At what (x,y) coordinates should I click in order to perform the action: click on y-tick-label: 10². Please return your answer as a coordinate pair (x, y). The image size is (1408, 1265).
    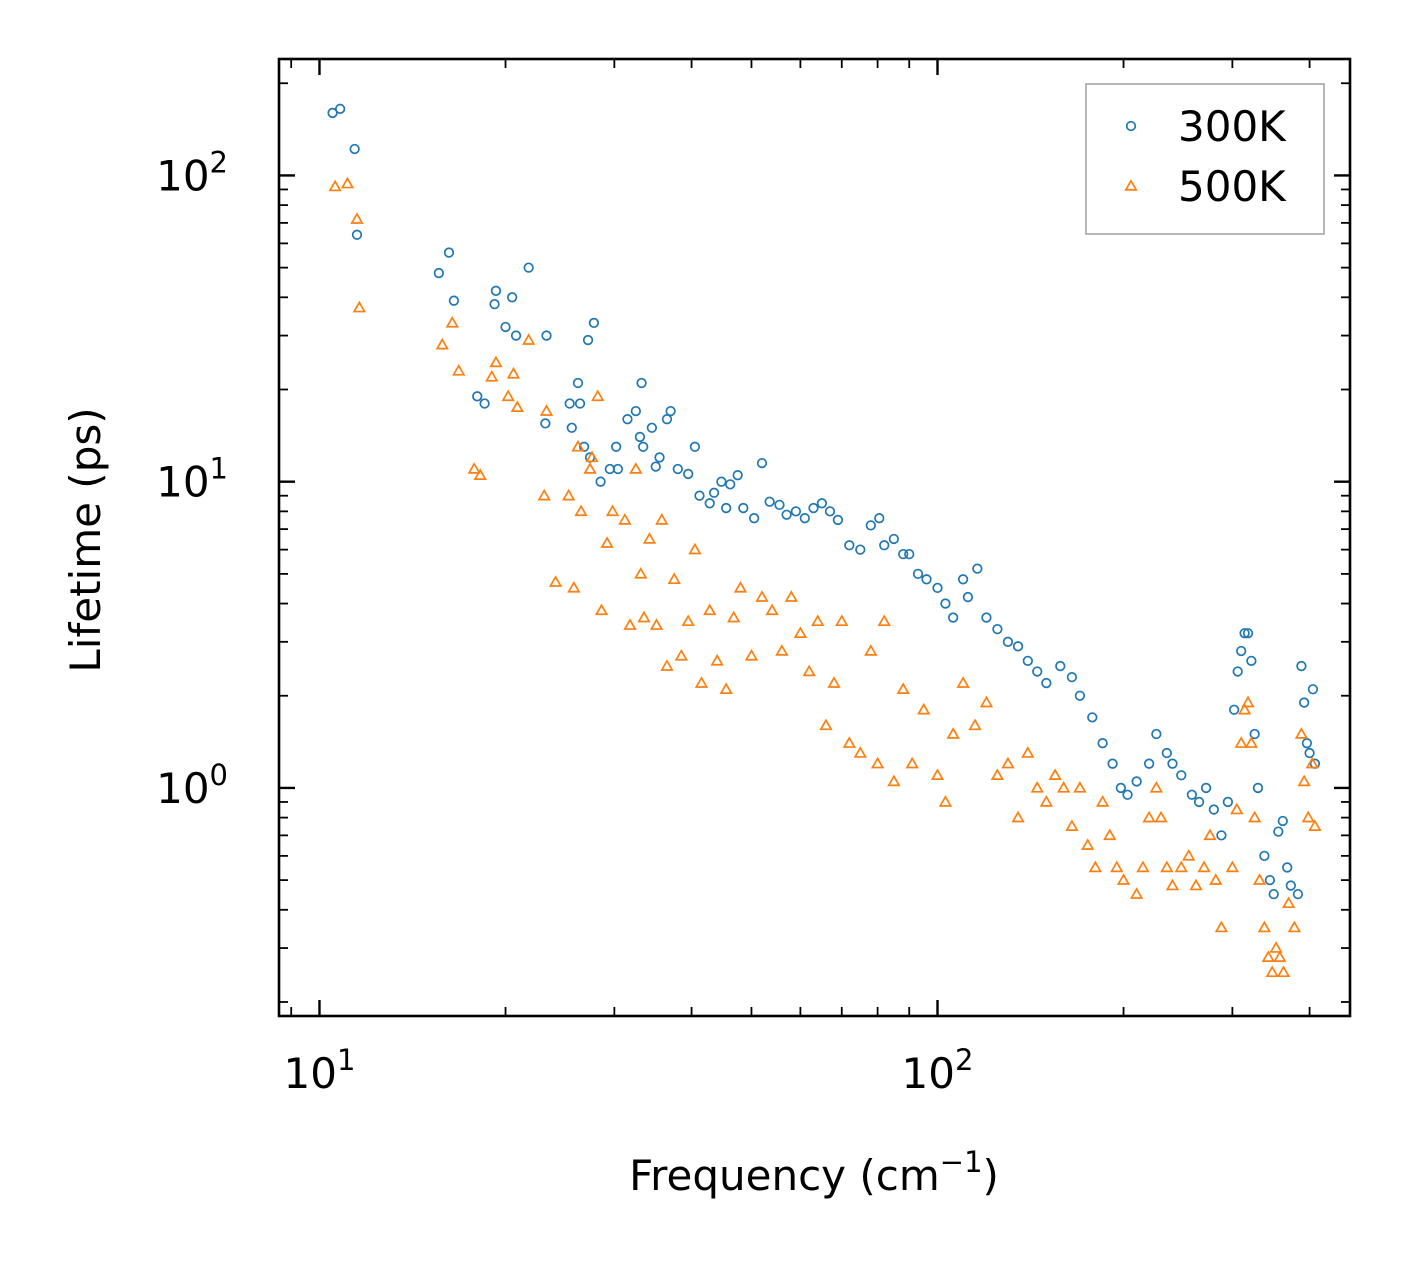
    Looking at the image, I should click on (192, 172).